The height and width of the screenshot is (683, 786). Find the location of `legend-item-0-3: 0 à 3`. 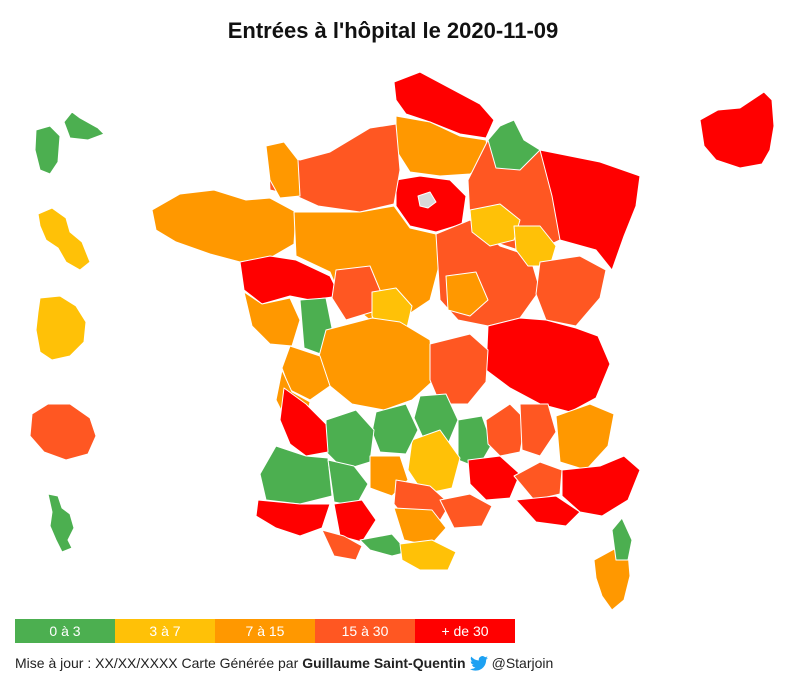

legend-item-0-3: 0 à 3 is located at coordinates (65, 631).